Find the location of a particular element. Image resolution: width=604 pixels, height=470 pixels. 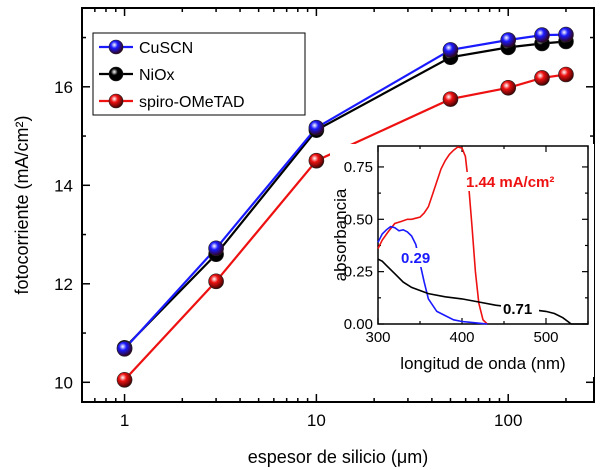

legend-label: NiOx is located at coordinates (157, 75).